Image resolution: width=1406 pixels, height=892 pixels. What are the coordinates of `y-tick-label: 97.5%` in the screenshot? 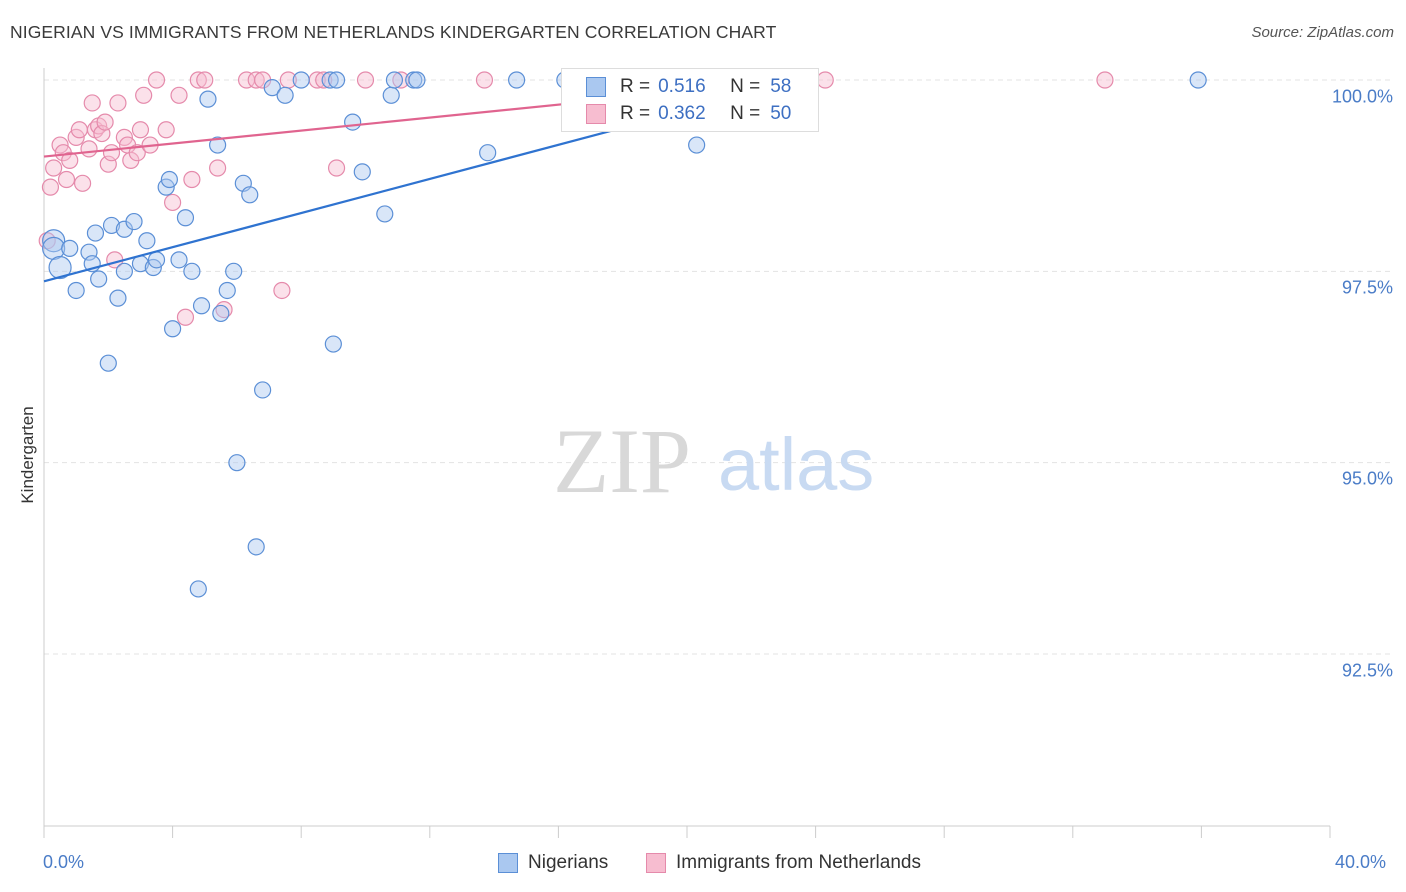 It's located at (1367, 287).